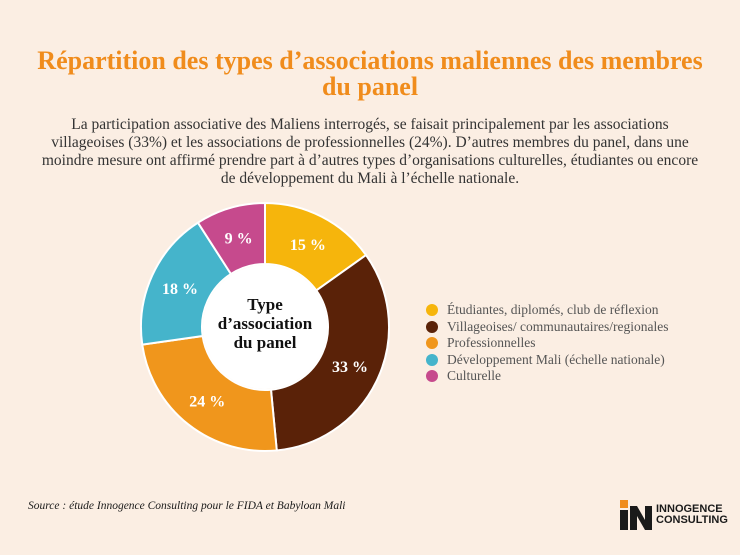  What do you see at coordinates (474, 375) in the screenshot?
I see `legend-label: Culturelle` at bounding box center [474, 375].